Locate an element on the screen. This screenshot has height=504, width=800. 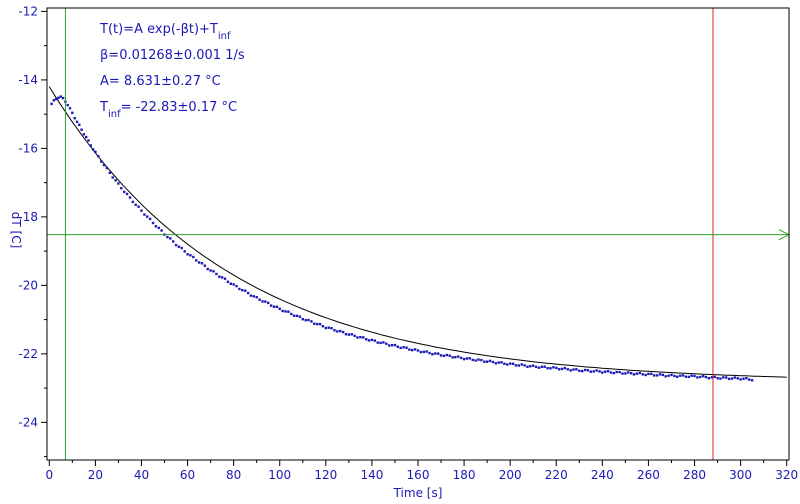
x-tick-label: 120 is located at coordinates (325, 475).